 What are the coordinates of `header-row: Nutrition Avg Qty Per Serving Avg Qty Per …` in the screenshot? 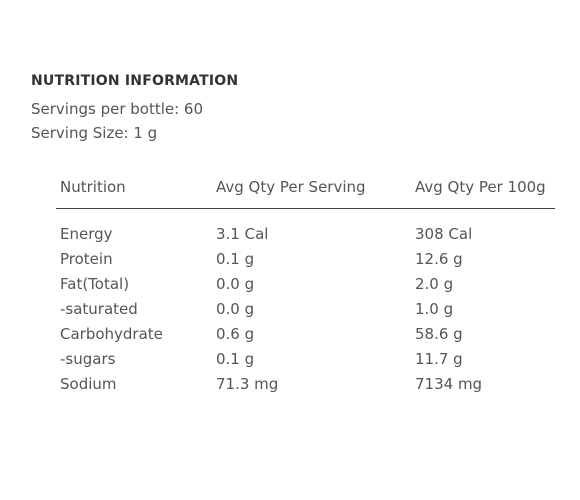 It's located at (305, 191).